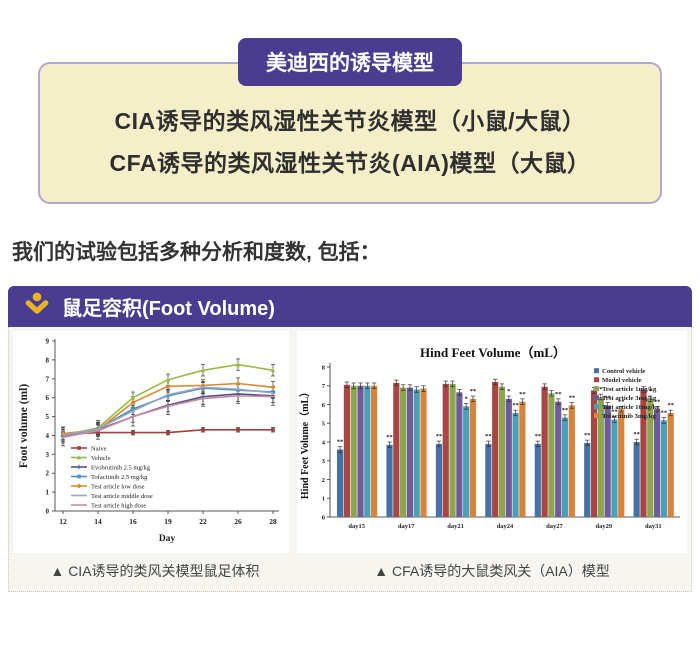 The width and height of the screenshot is (700, 662). Describe the element at coordinates (505, 526) in the screenshot. I see `svg-text: day24` at that location.